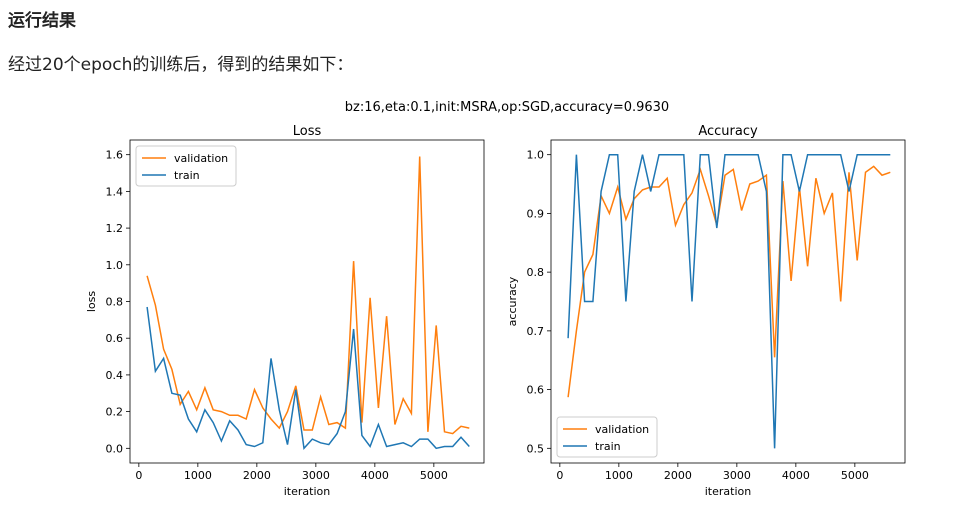 The height and width of the screenshot is (518, 971). I want to click on y-axis-label: accuracy, so click(512, 301).